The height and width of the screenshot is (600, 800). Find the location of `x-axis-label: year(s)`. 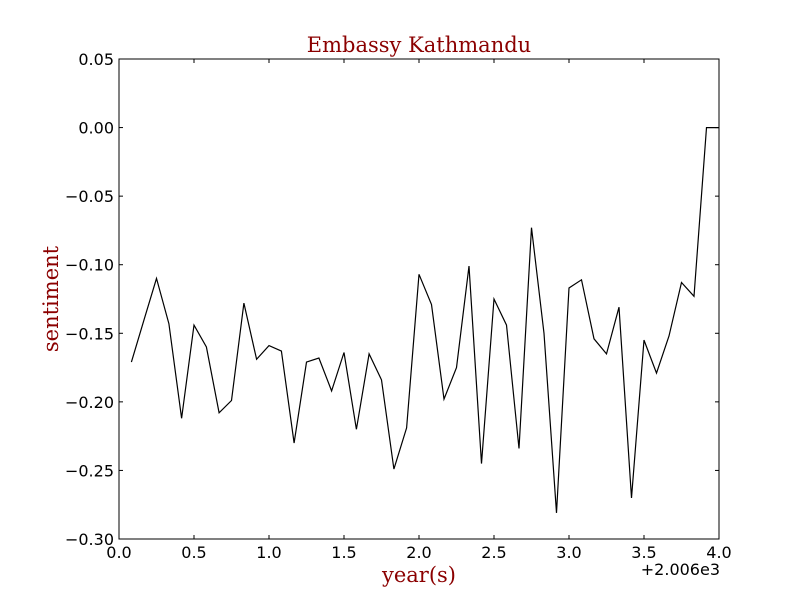

x-axis-label: year(s) is located at coordinates (418, 575).